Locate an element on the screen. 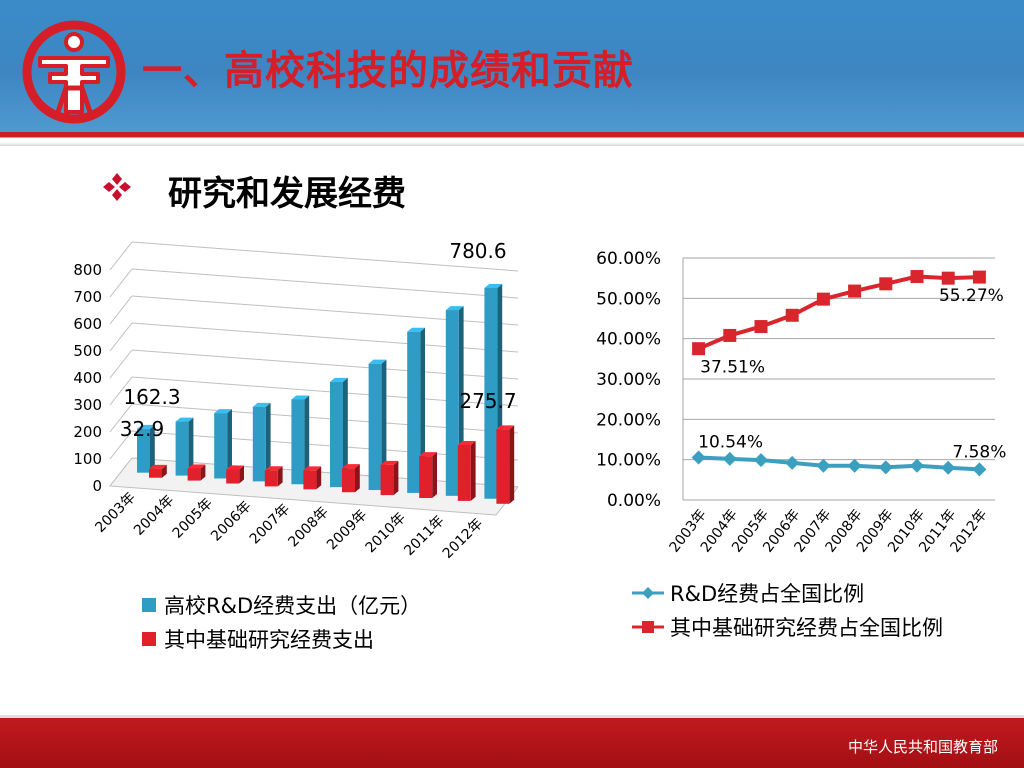  data-label: 7.58% is located at coordinates (979, 452).